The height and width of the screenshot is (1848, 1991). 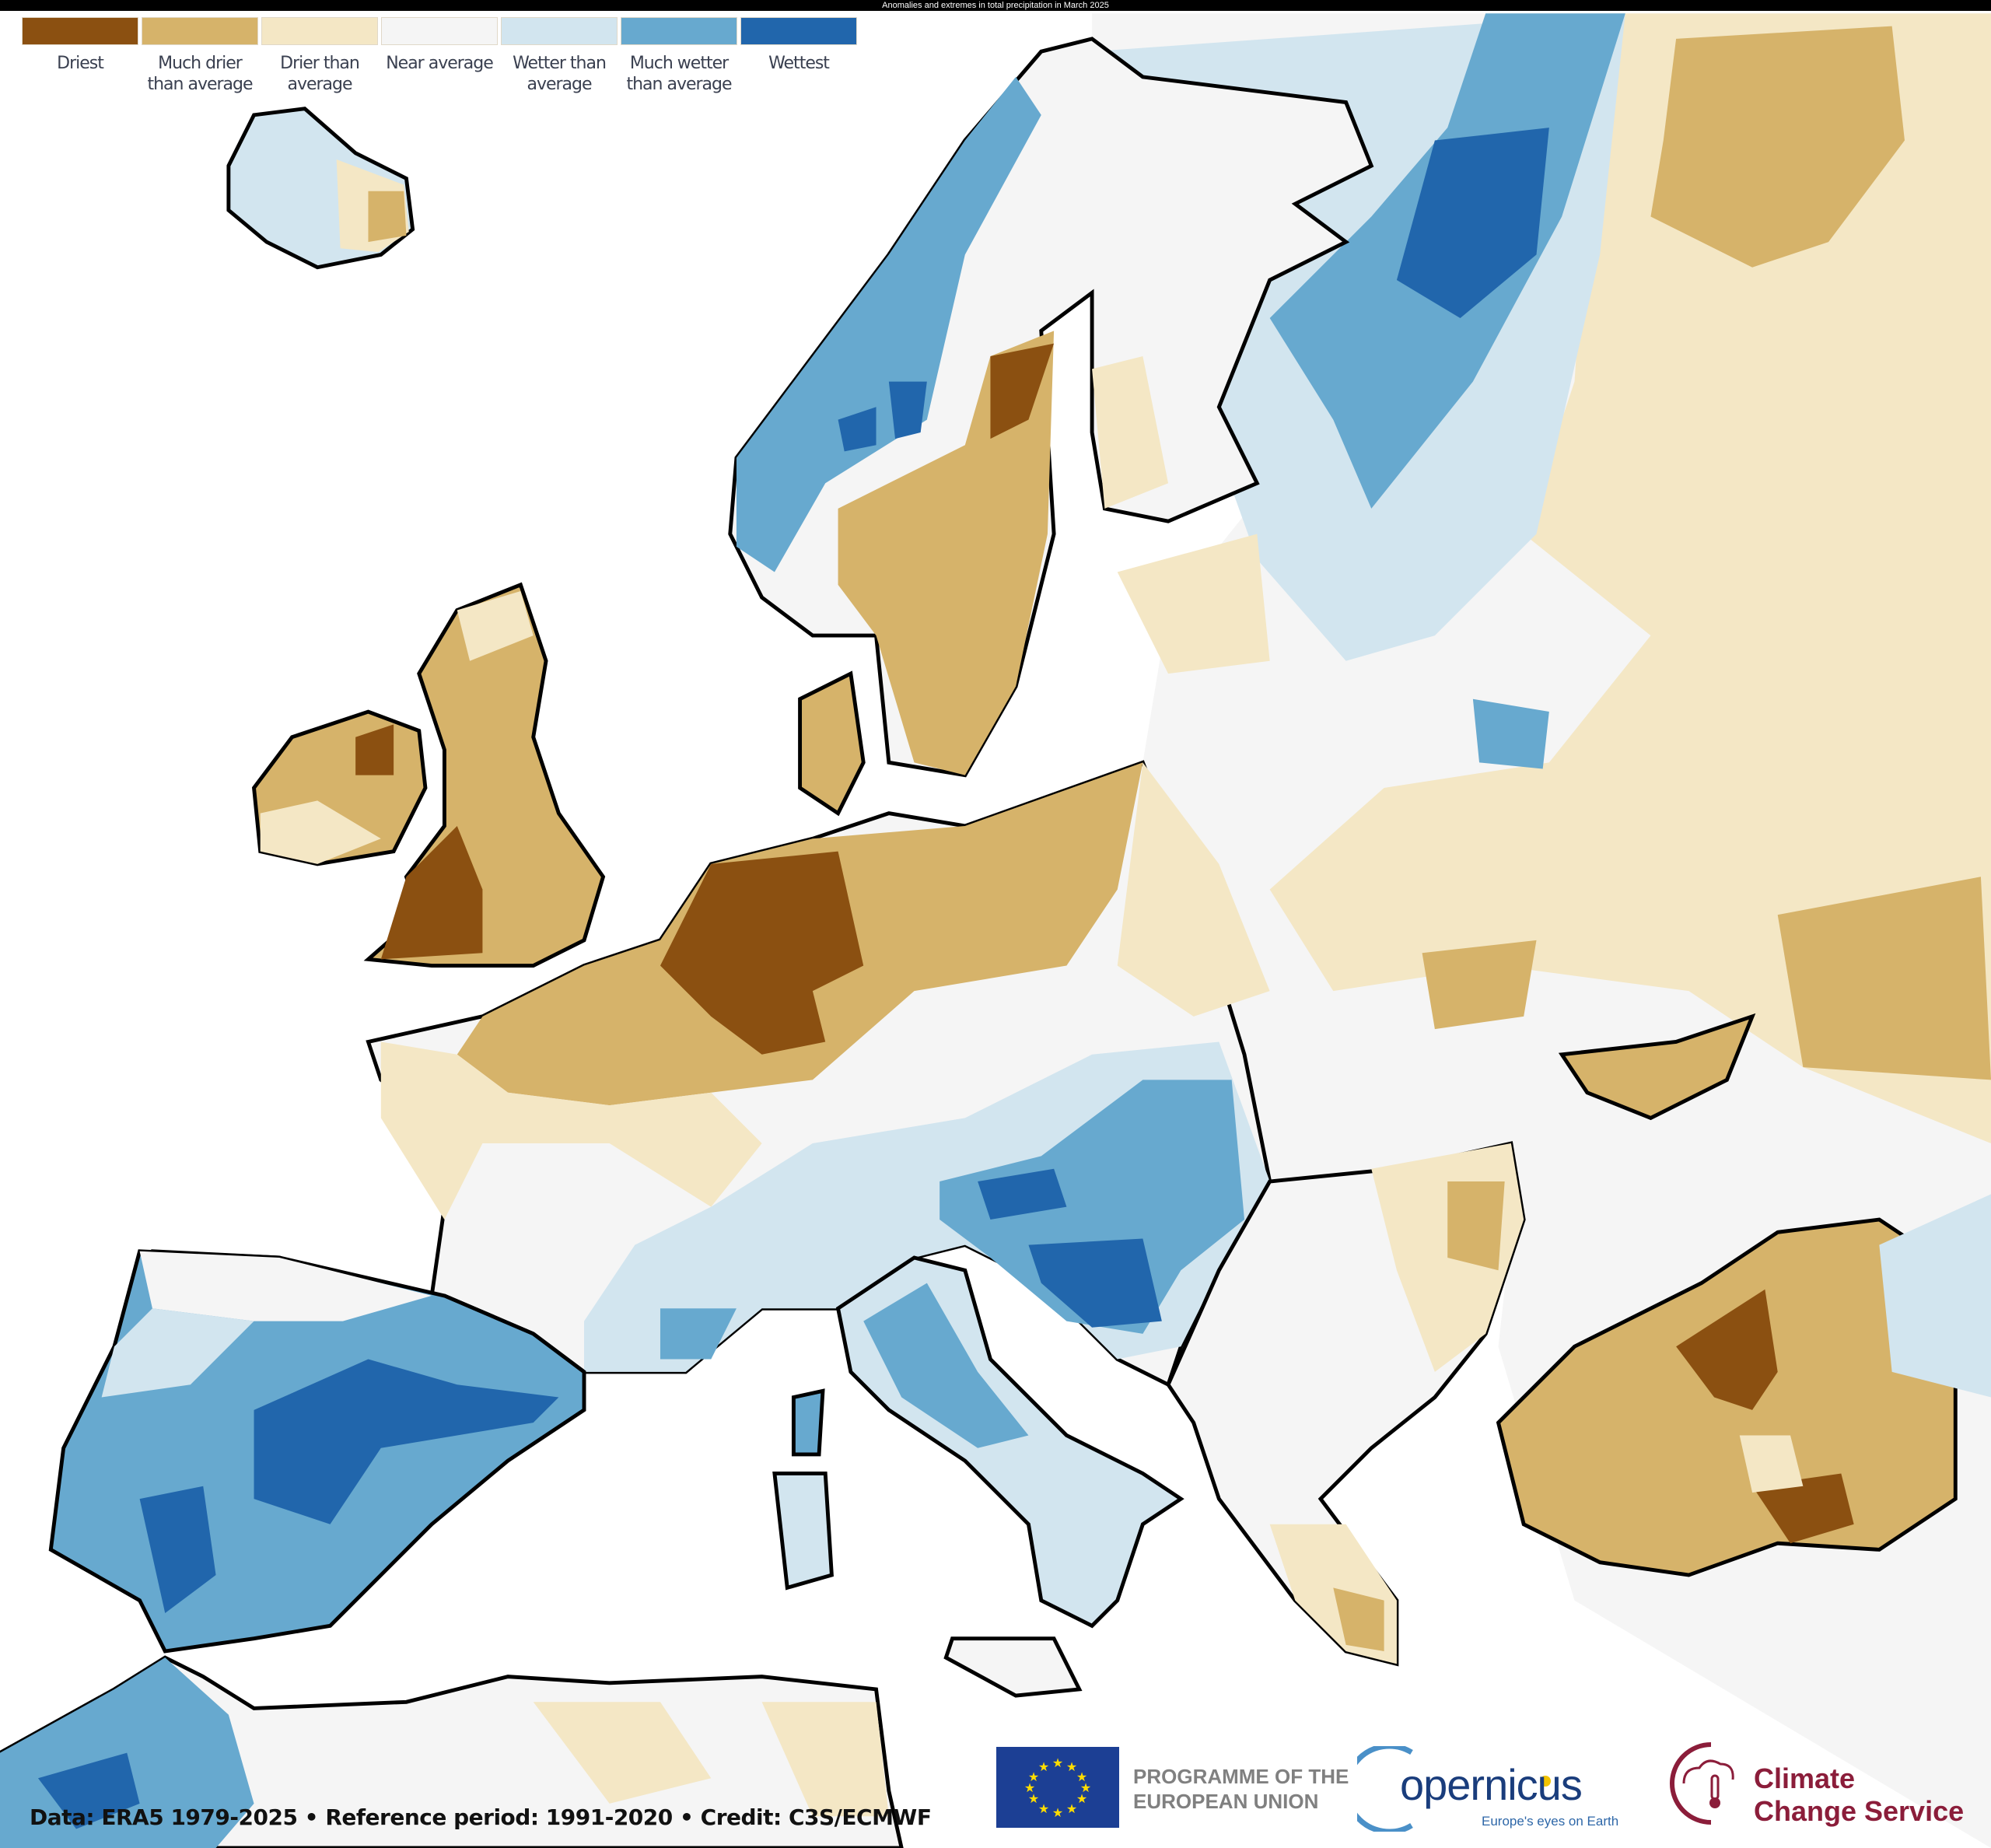 I want to click on legend-item-near-average: Near average, so click(x=439, y=56).